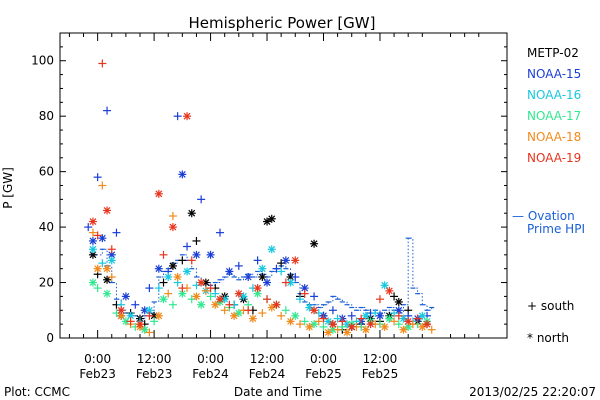 Image resolution: width=600 pixels, height=400 pixels. Describe the element at coordinates (42, 61) in the screenshot. I see `y-tick-label: 100` at that location.